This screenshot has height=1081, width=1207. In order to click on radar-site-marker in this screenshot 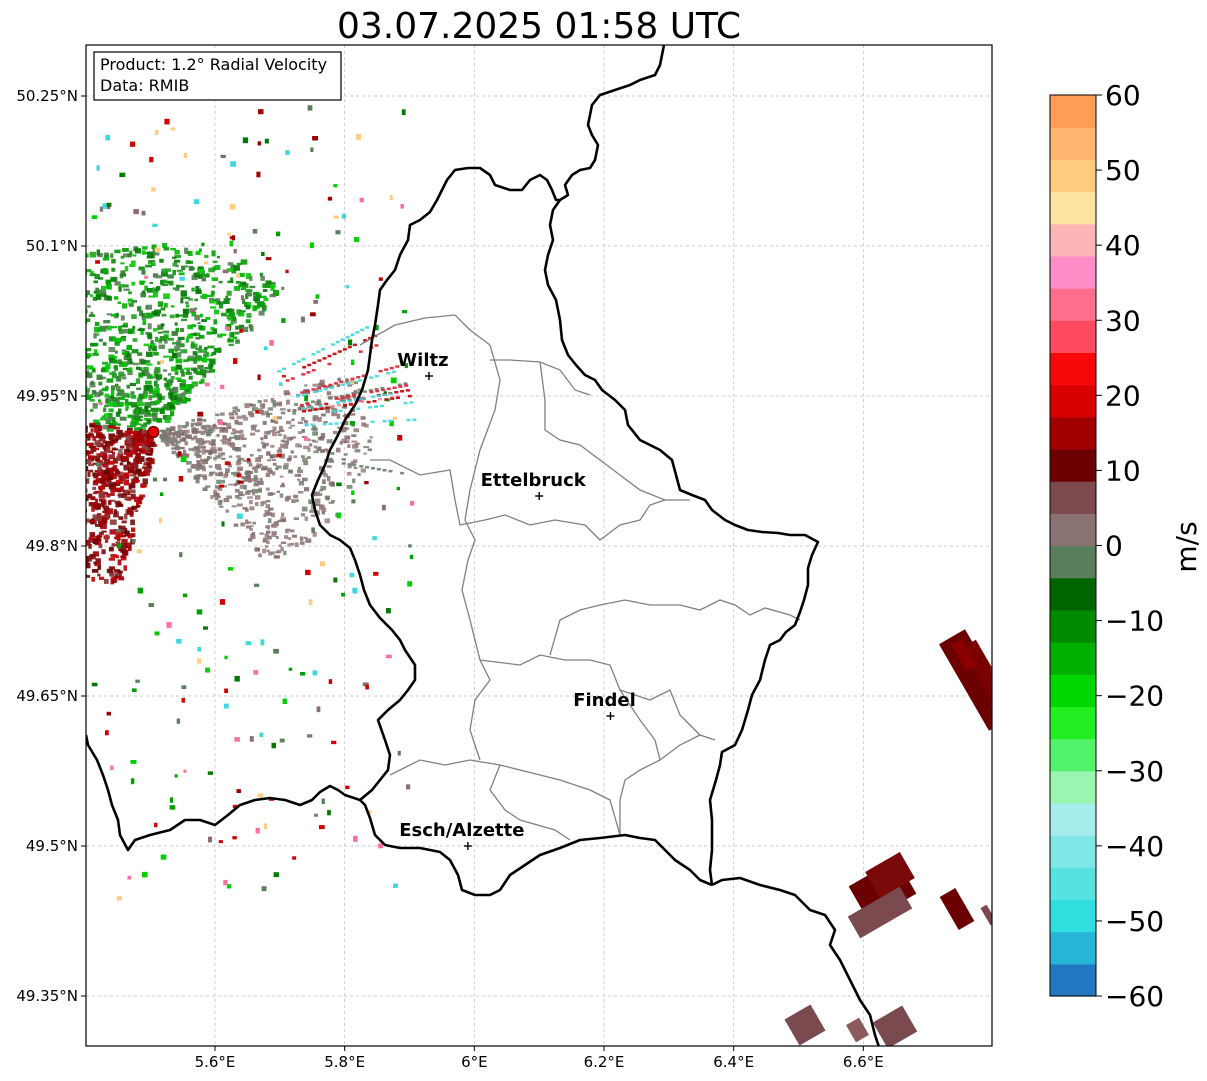, I will do `click(153, 432)`.